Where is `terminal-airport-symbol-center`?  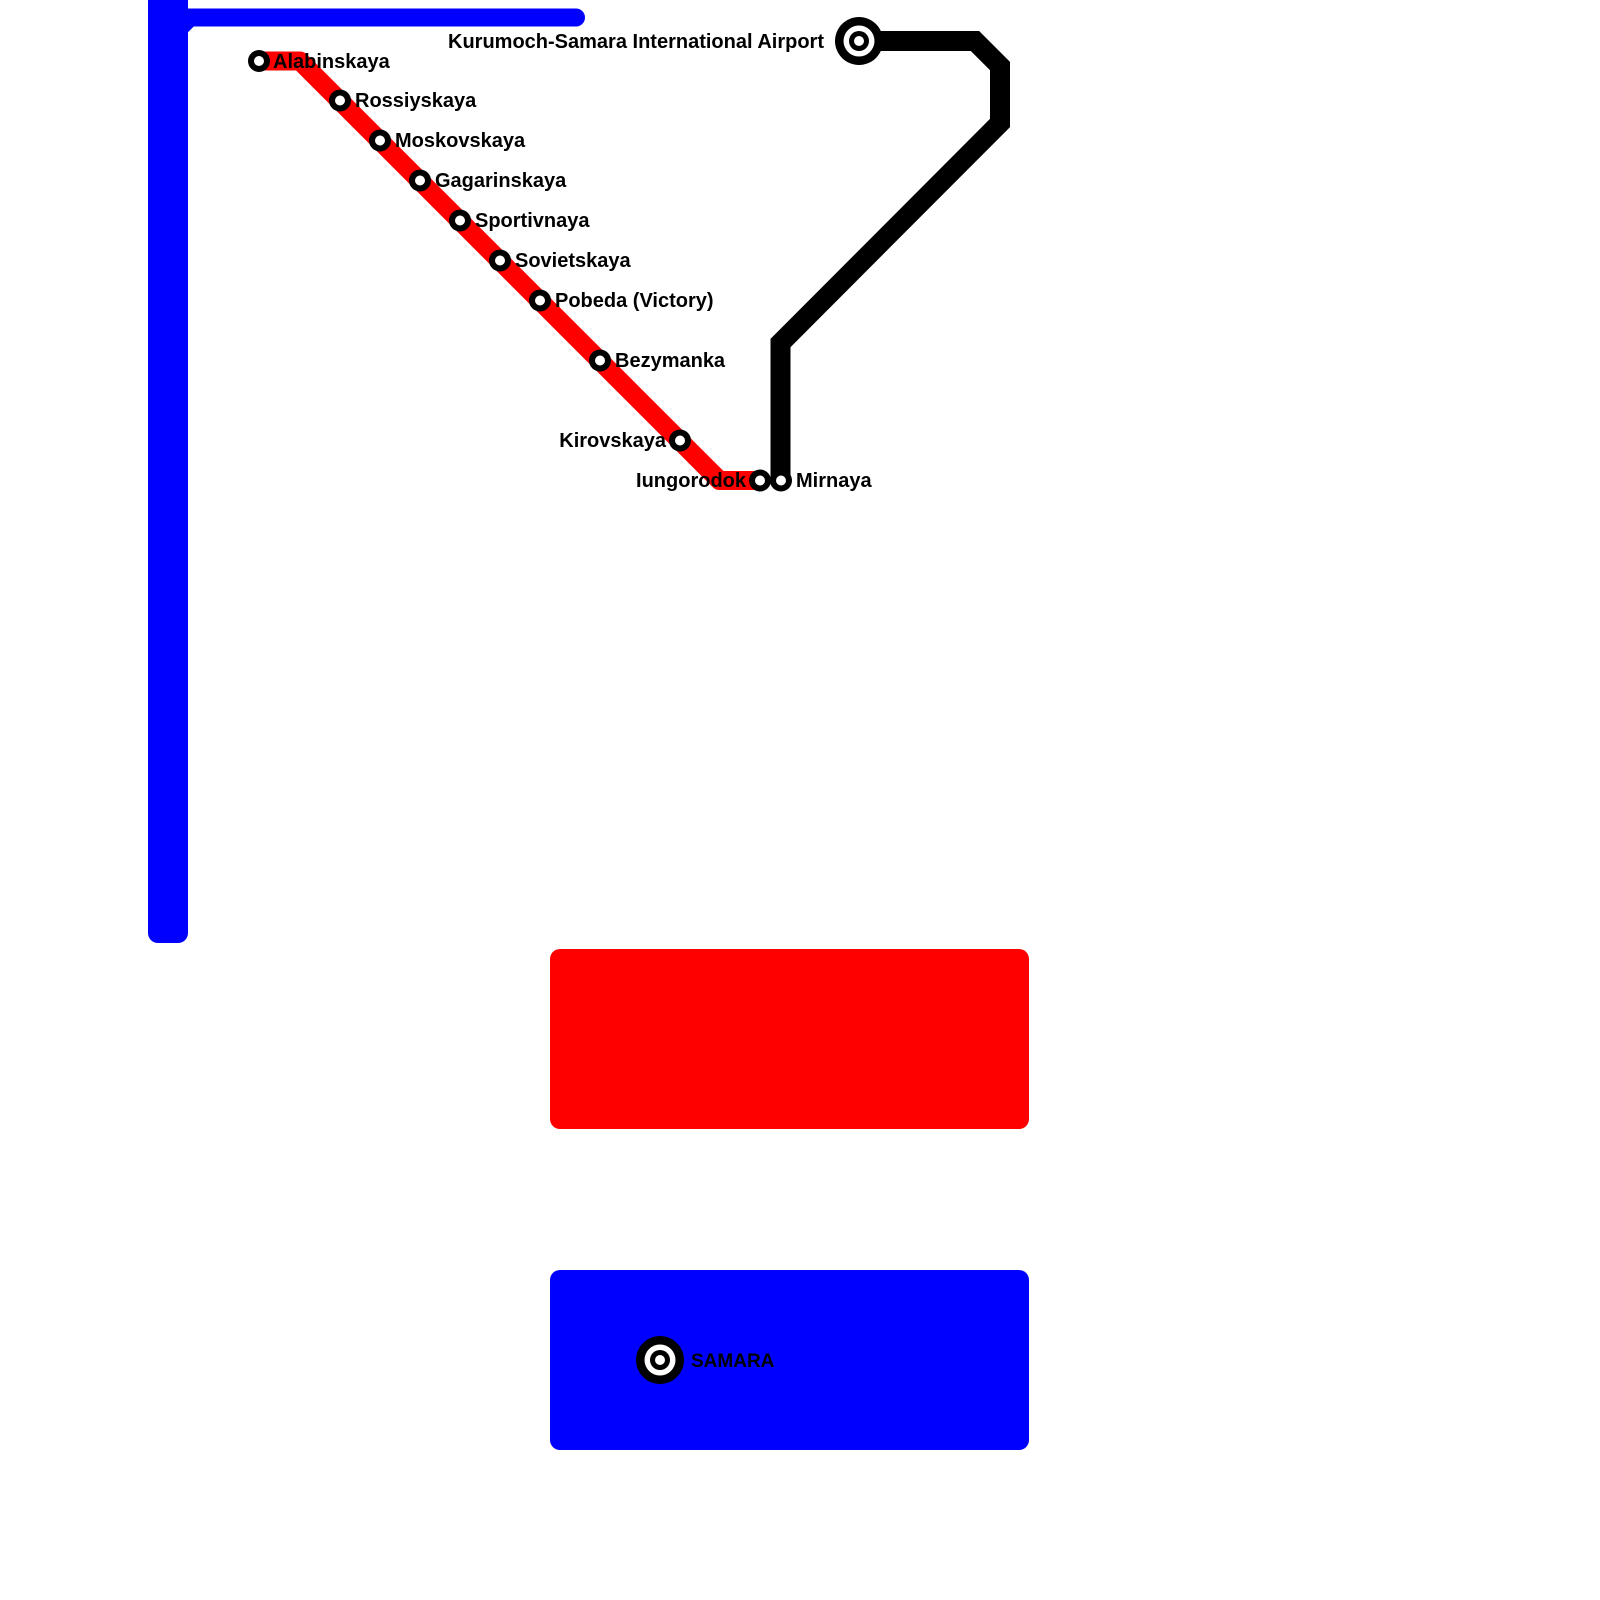
terminal-airport-symbol-center is located at coordinates (859, 41).